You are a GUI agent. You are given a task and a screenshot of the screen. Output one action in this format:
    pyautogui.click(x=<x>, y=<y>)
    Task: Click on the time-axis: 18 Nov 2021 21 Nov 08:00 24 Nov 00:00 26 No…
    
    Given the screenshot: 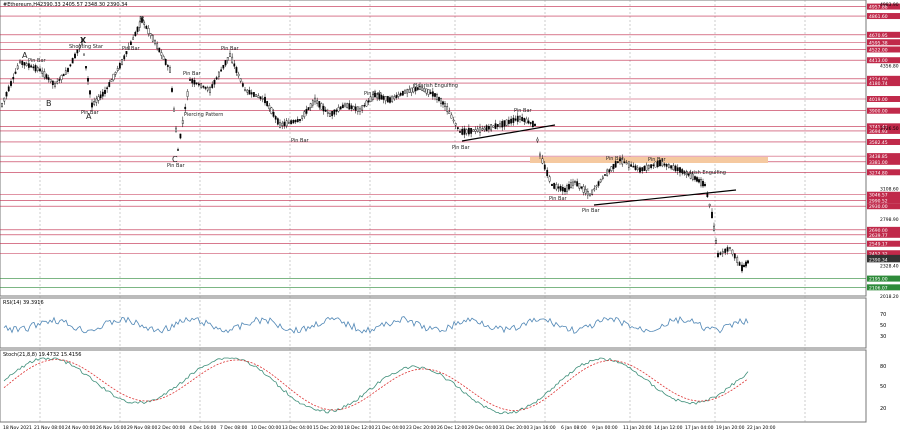 What is the action you would take?
    pyautogui.click(x=389, y=428)
    